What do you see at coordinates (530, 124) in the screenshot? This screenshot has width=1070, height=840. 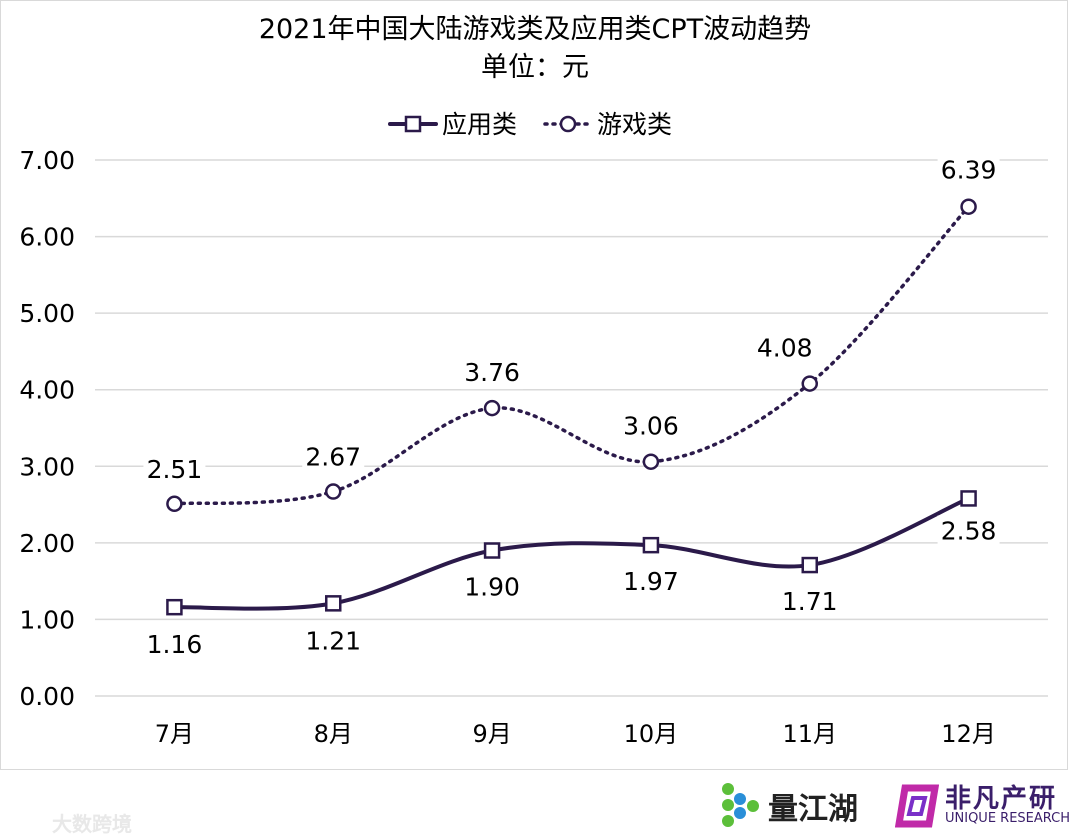 I see `legend: 应用类 游戏类` at bounding box center [530, 124].